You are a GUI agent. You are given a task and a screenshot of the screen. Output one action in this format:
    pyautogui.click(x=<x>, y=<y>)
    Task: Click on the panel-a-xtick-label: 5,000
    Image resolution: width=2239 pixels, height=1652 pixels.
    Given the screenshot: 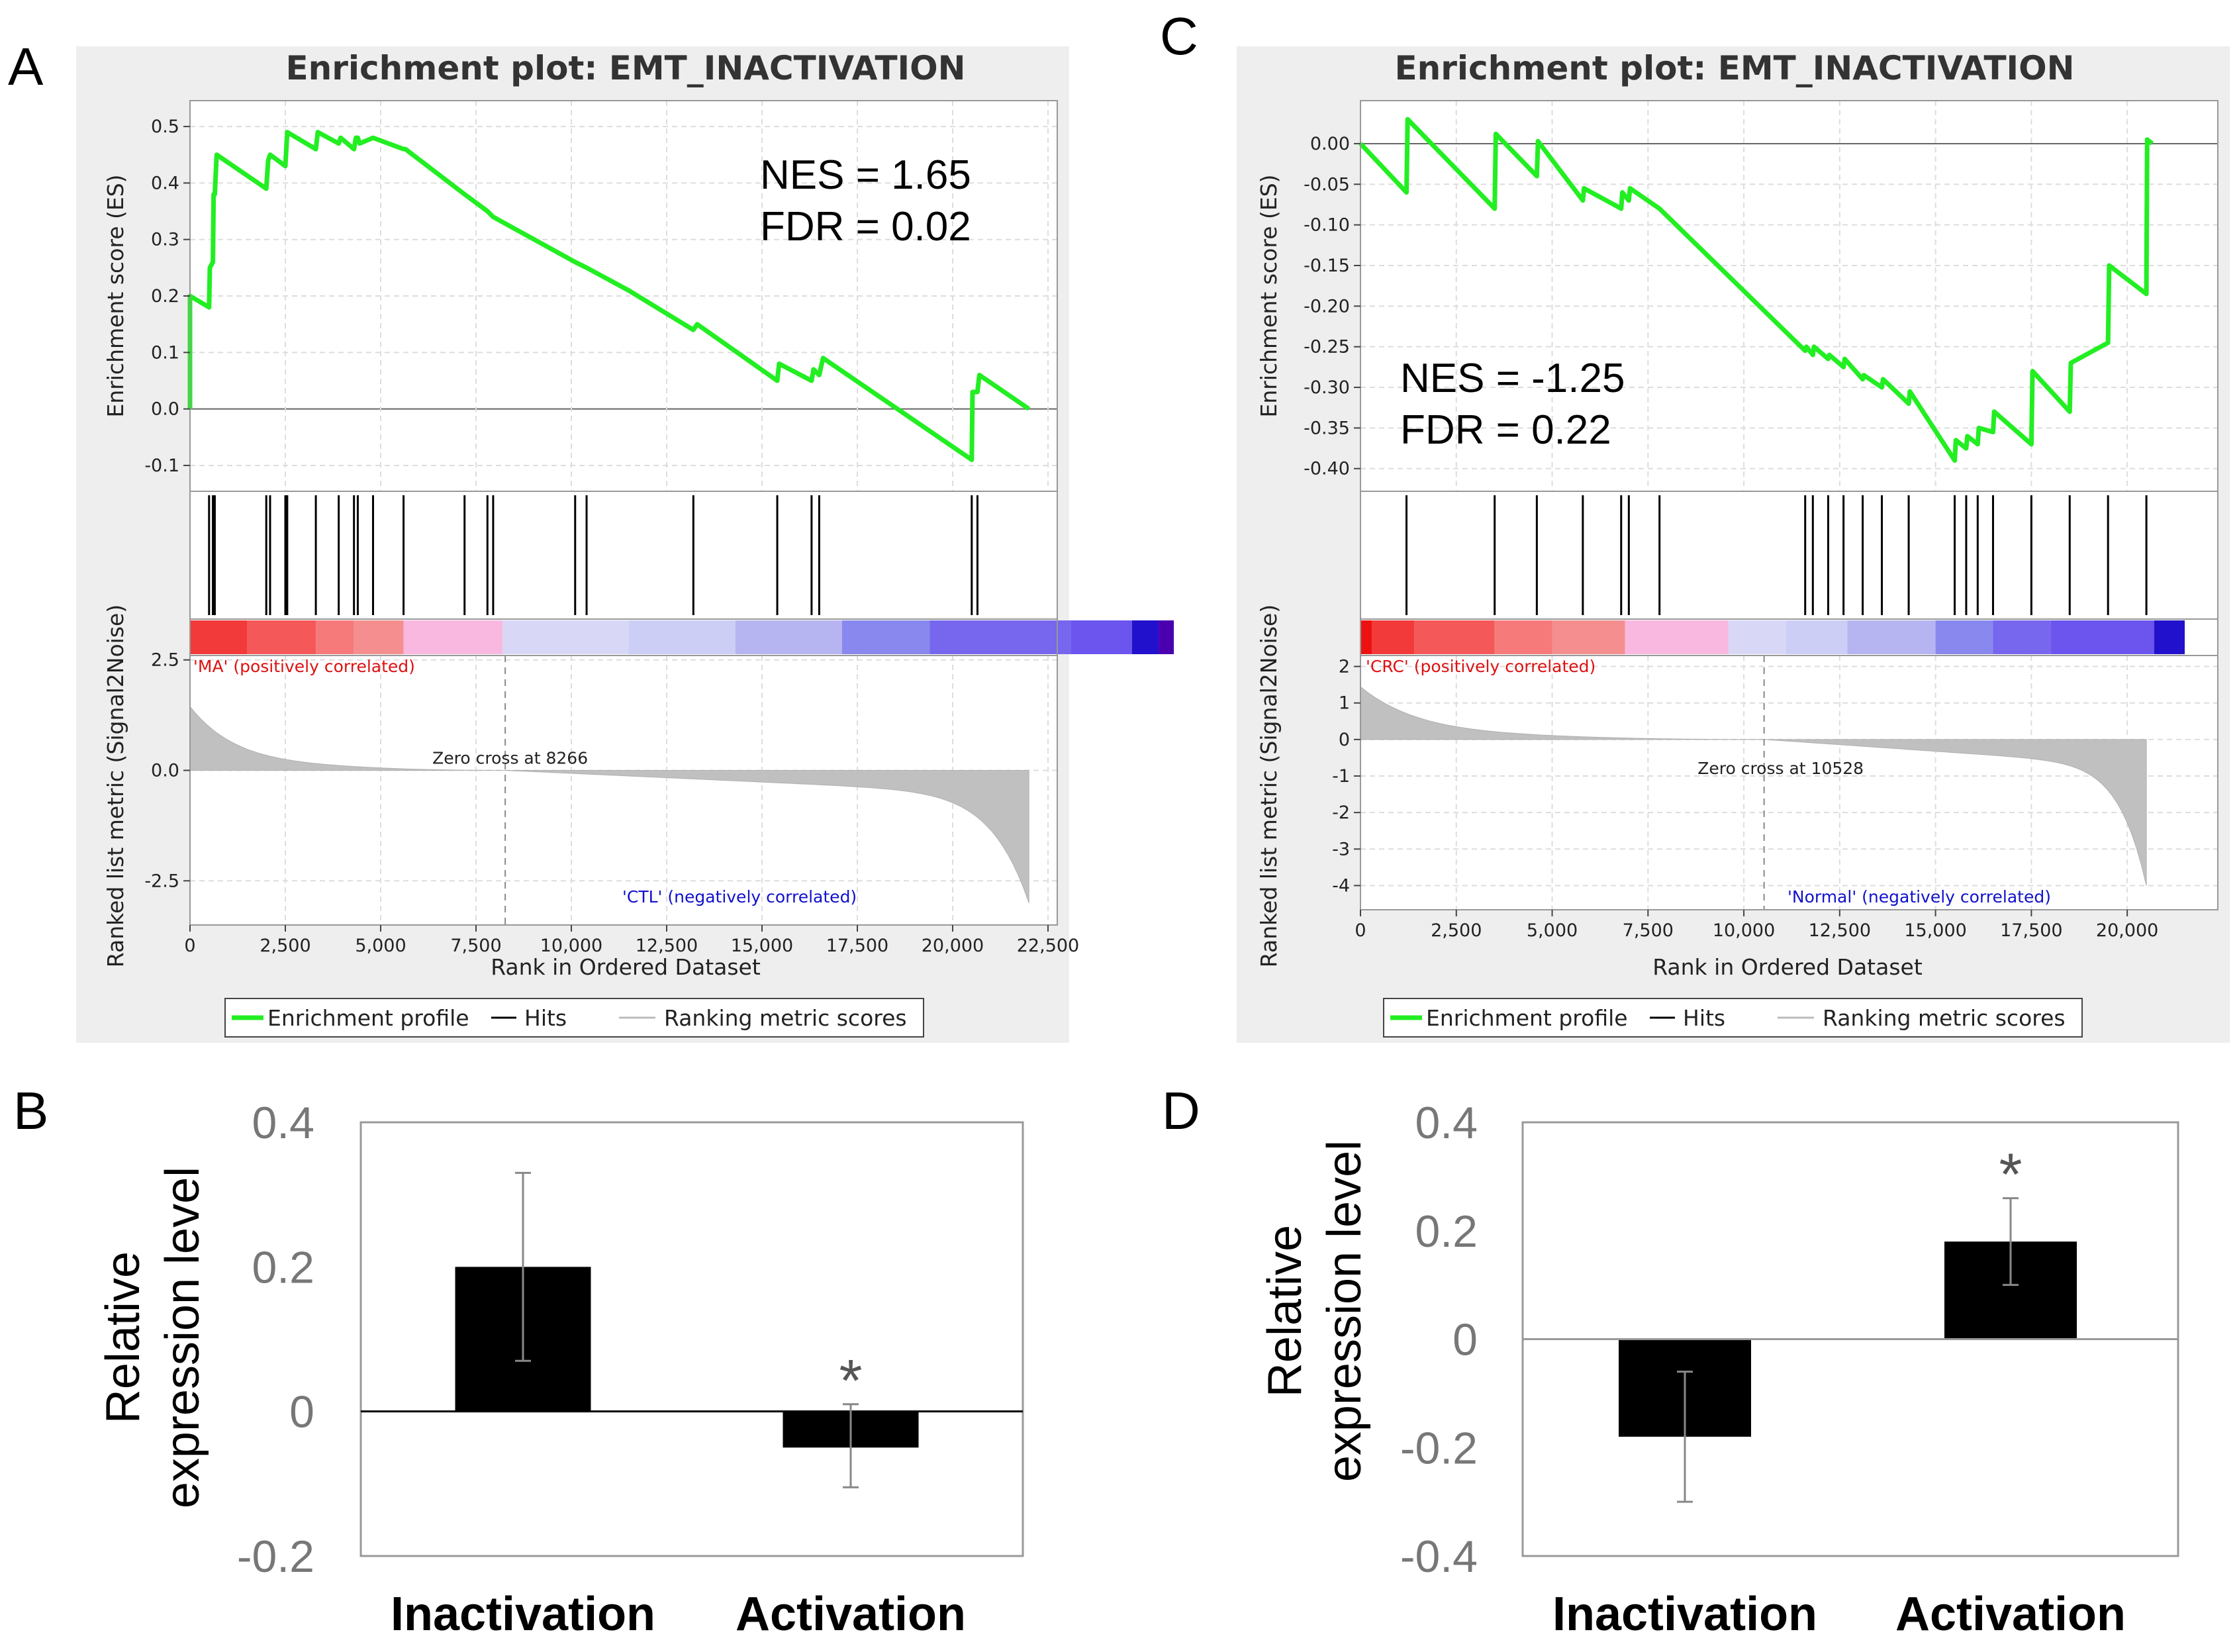 What is the action you would take?
    pyautogui.click(x=381, y=946)
    